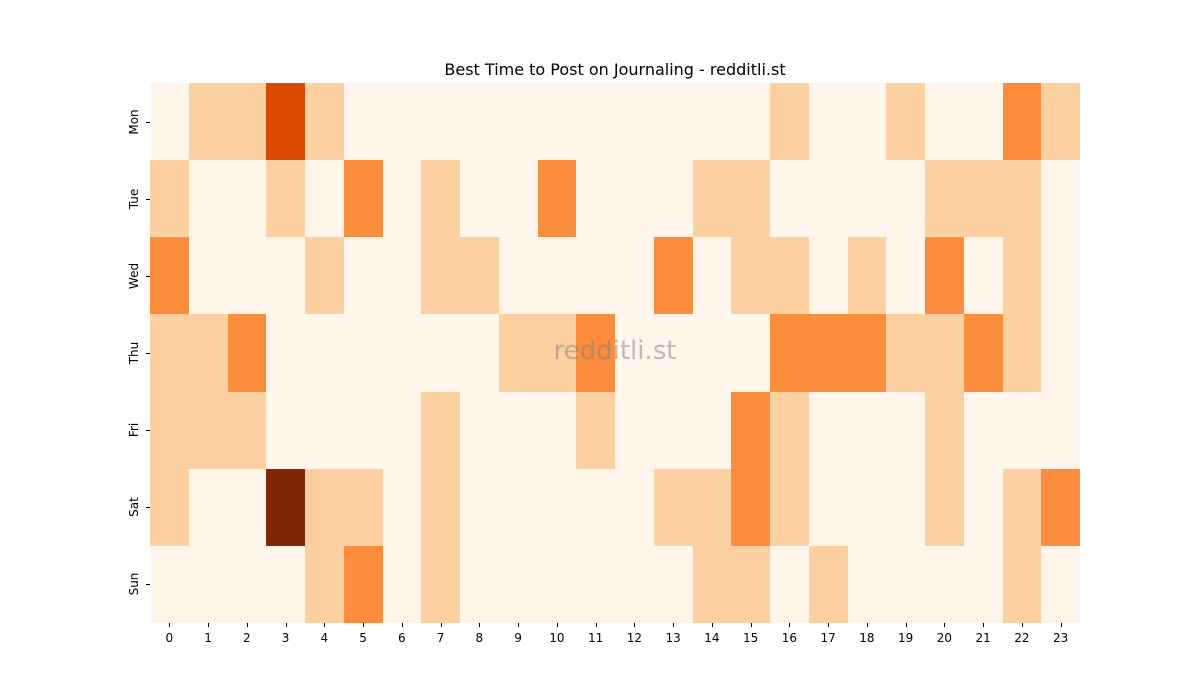 The image size is (1200, 700). I want to click on x-tick-label: 12, so click(634, 638).